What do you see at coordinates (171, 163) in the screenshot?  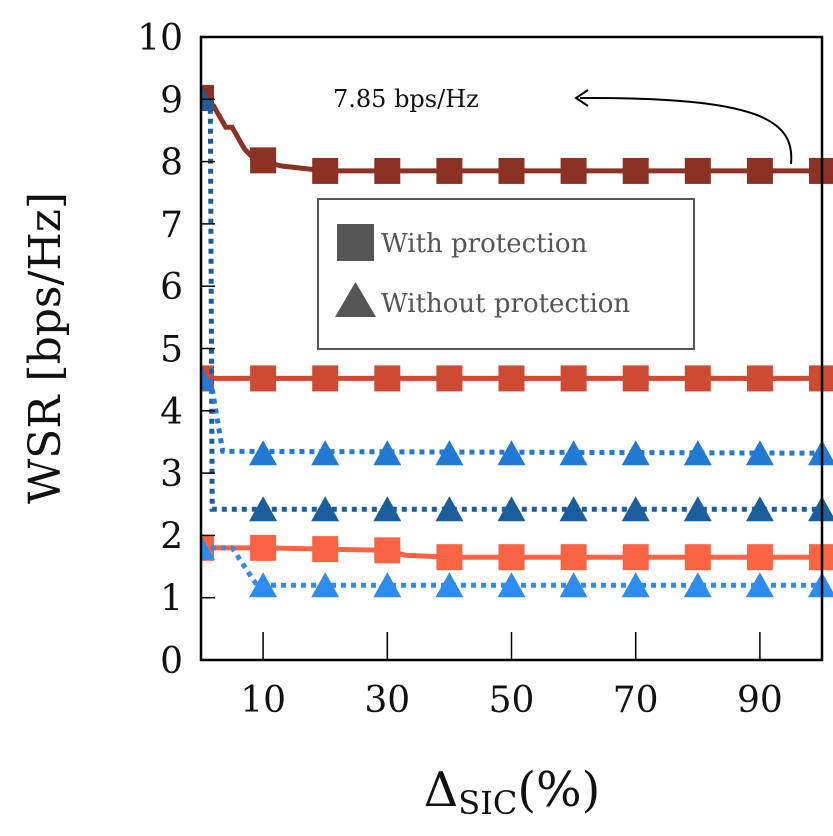 I see `y-tick-label: 8` at bounding box center [171, 163].